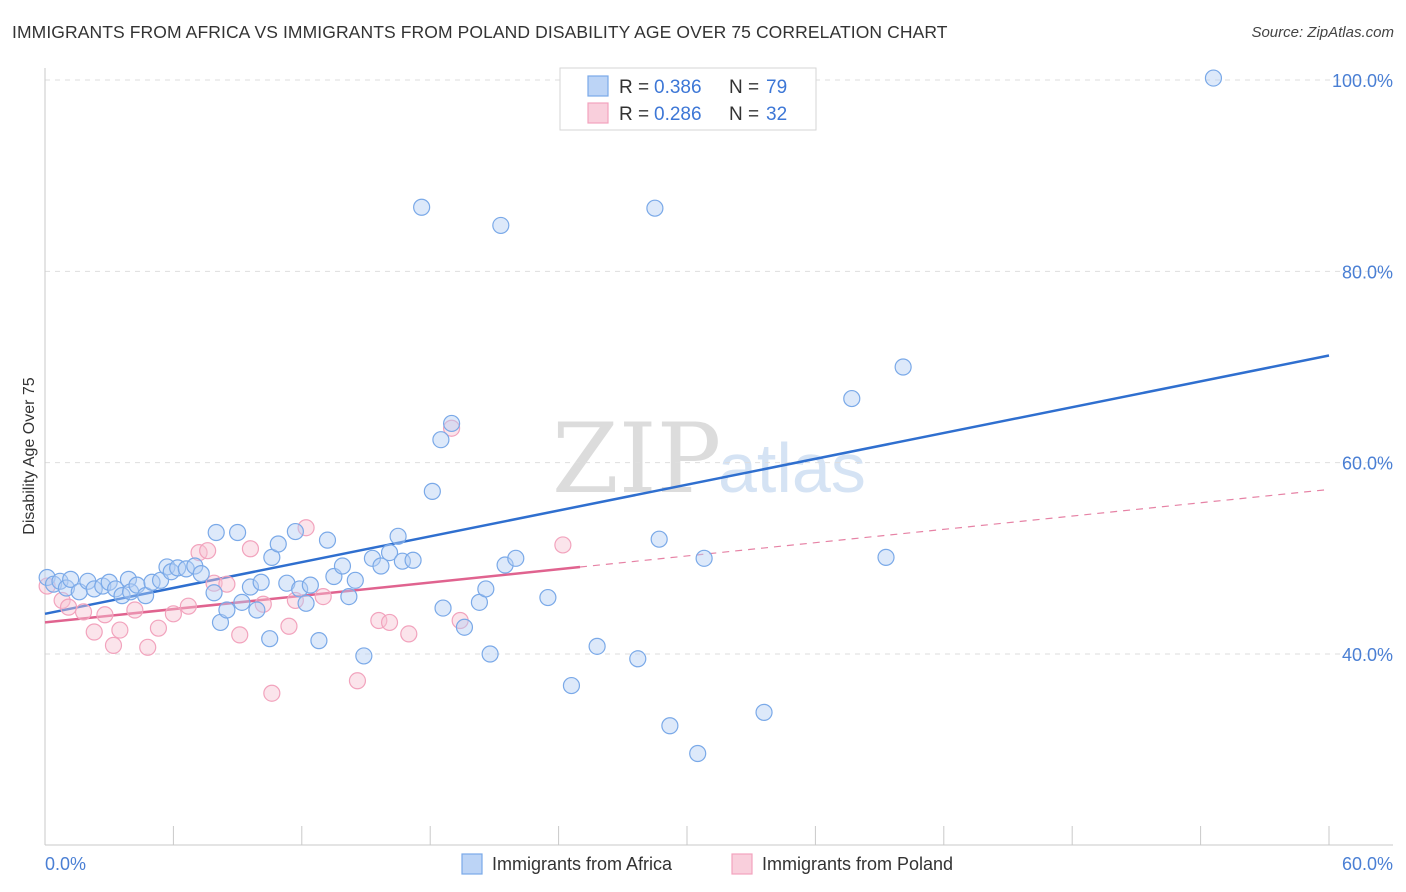  What do you see at coordinates (742, 864) in the screenshot?
I see `bottom-legend-swatch-poland` at bounding box center [742, 864].